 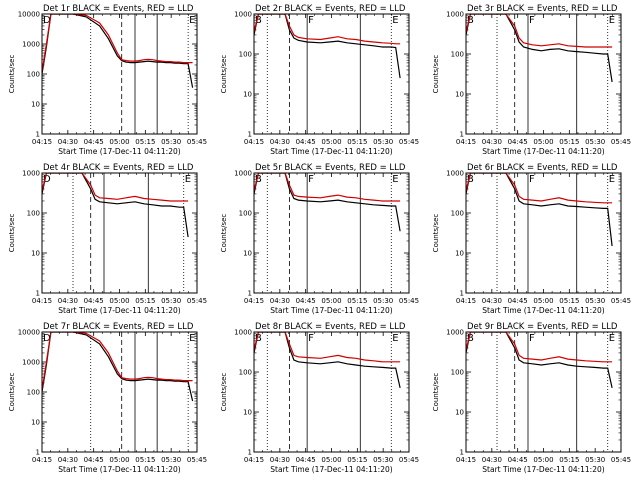 What do you see at coordinates (542, 327) in the screenshot?
I see `panel-title: Det 9r BLACK = Events, RED = LLD` at bounding box center [542, 327].